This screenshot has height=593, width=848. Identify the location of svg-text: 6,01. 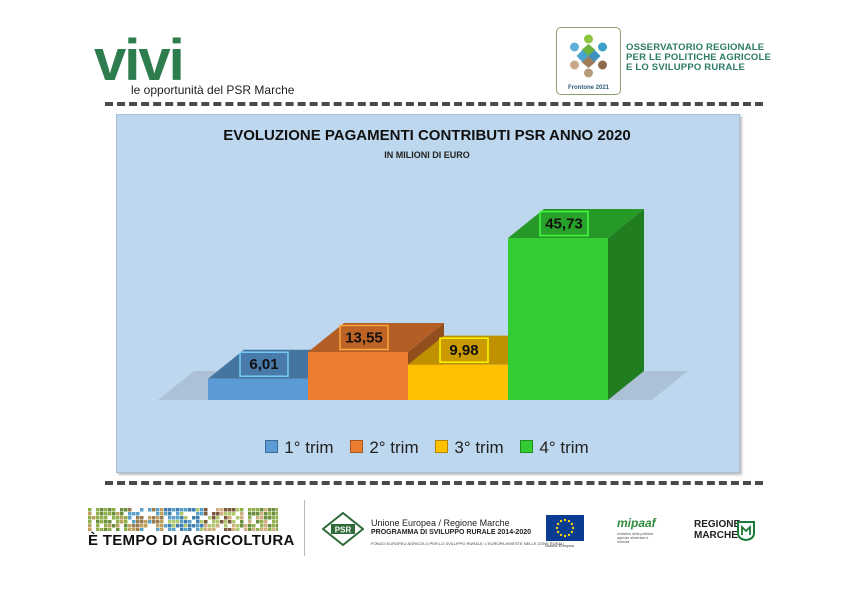
(263, 364).